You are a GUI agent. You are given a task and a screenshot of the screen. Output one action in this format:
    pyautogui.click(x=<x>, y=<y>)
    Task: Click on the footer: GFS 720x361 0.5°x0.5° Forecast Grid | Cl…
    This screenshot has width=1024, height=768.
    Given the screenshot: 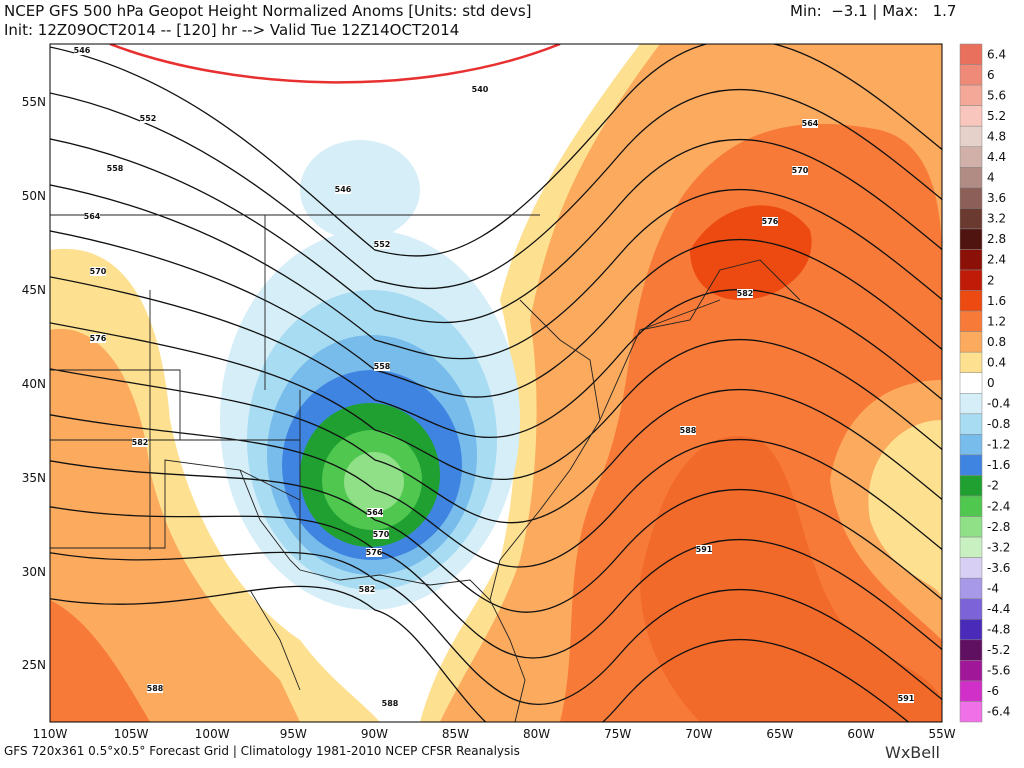 What is the action you would take?
    pyautogui.click(x=262, y=751)
    